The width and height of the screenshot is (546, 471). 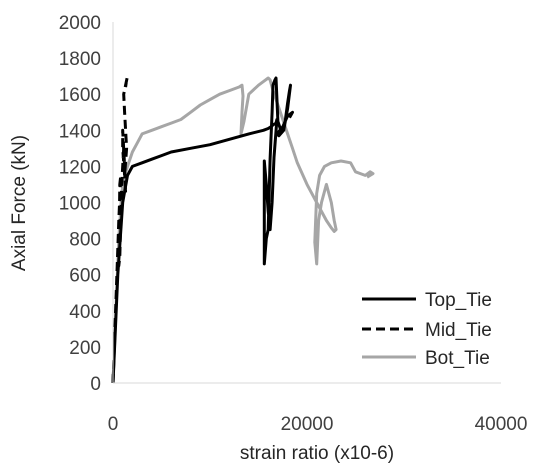 What do you see at coordinates (95, 384) in the screenshot?
I see `y-tick-label: 0` at bounding box center [95, 384].